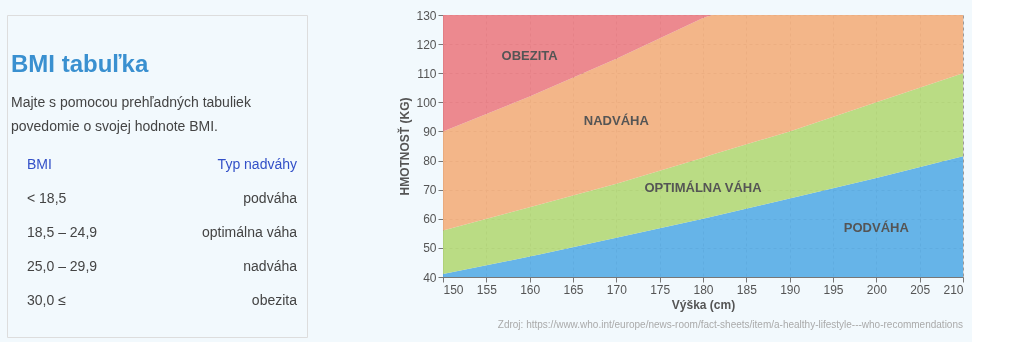 Image resolution: width=1024 pixels, height=351 pixels. I want to click on text: nadváha, so click(270, 266).